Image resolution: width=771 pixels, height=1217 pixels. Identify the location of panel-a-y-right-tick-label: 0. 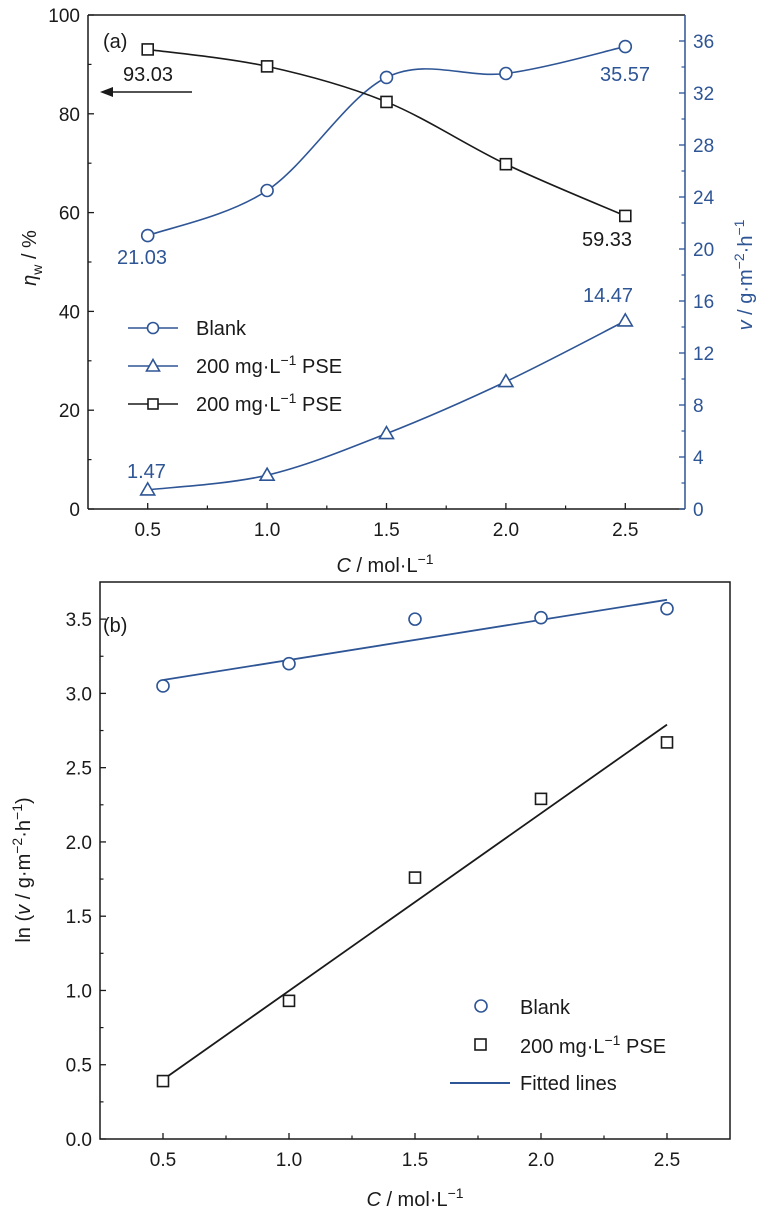
(698, 510).